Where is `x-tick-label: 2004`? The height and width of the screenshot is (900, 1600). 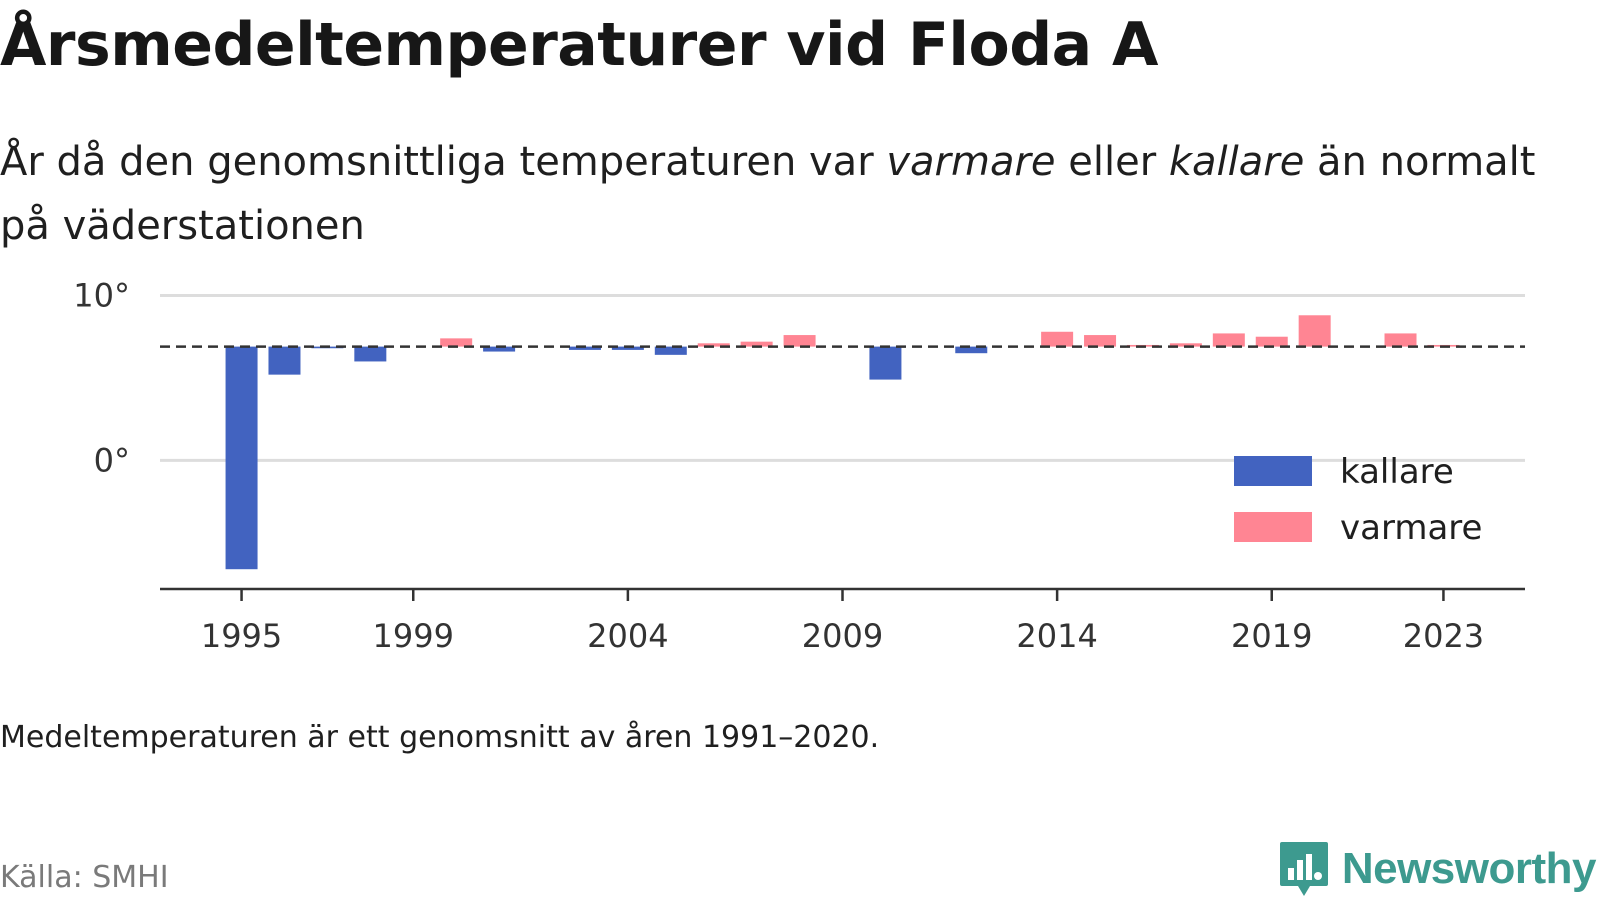 x-tick-label: 2004 is located at coordinates (627, 636).